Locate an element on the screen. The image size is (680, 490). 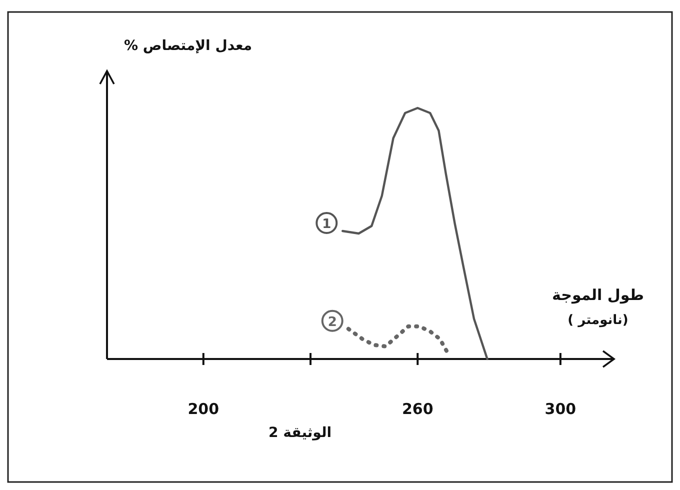
series-label: 1 is located at coordinates (327, 224).